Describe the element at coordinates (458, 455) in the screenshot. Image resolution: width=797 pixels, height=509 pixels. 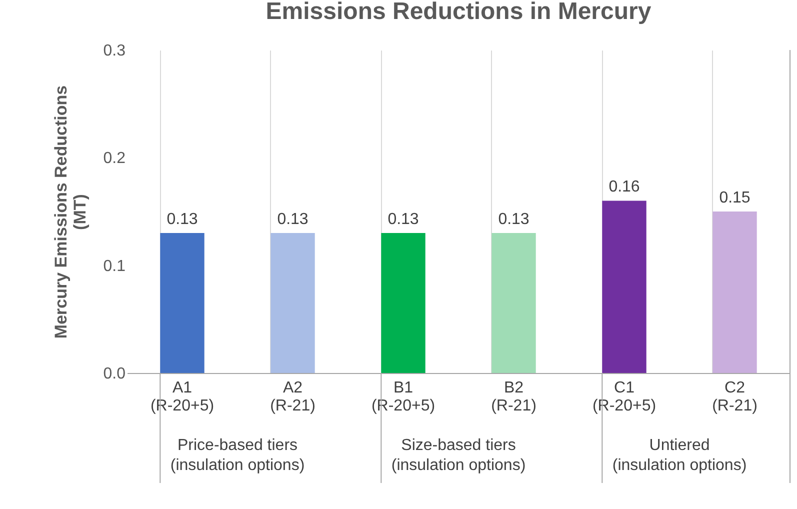
I see `text: Size-based tiers (insulation options)` at that location.